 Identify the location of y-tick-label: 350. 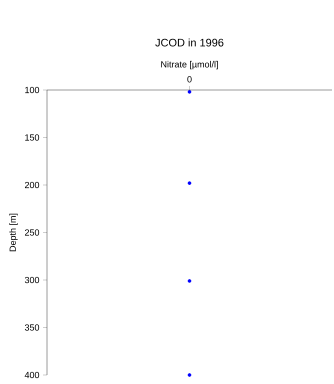
(32, 327).